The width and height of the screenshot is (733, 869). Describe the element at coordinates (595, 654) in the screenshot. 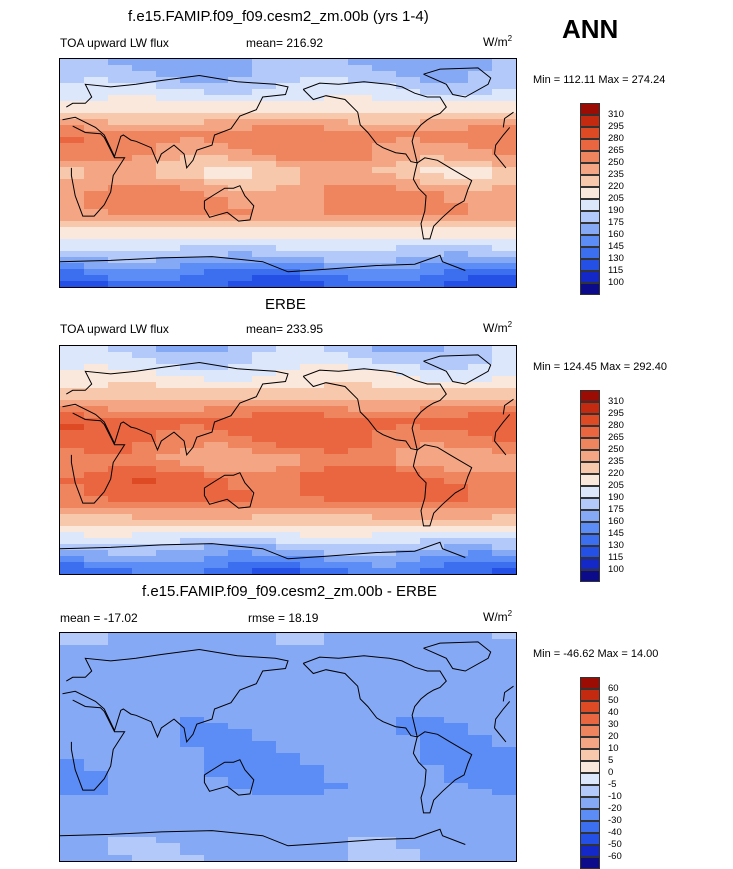

I see `panel3-minmax: Min = -46.62 Max = 14.00` at that location.